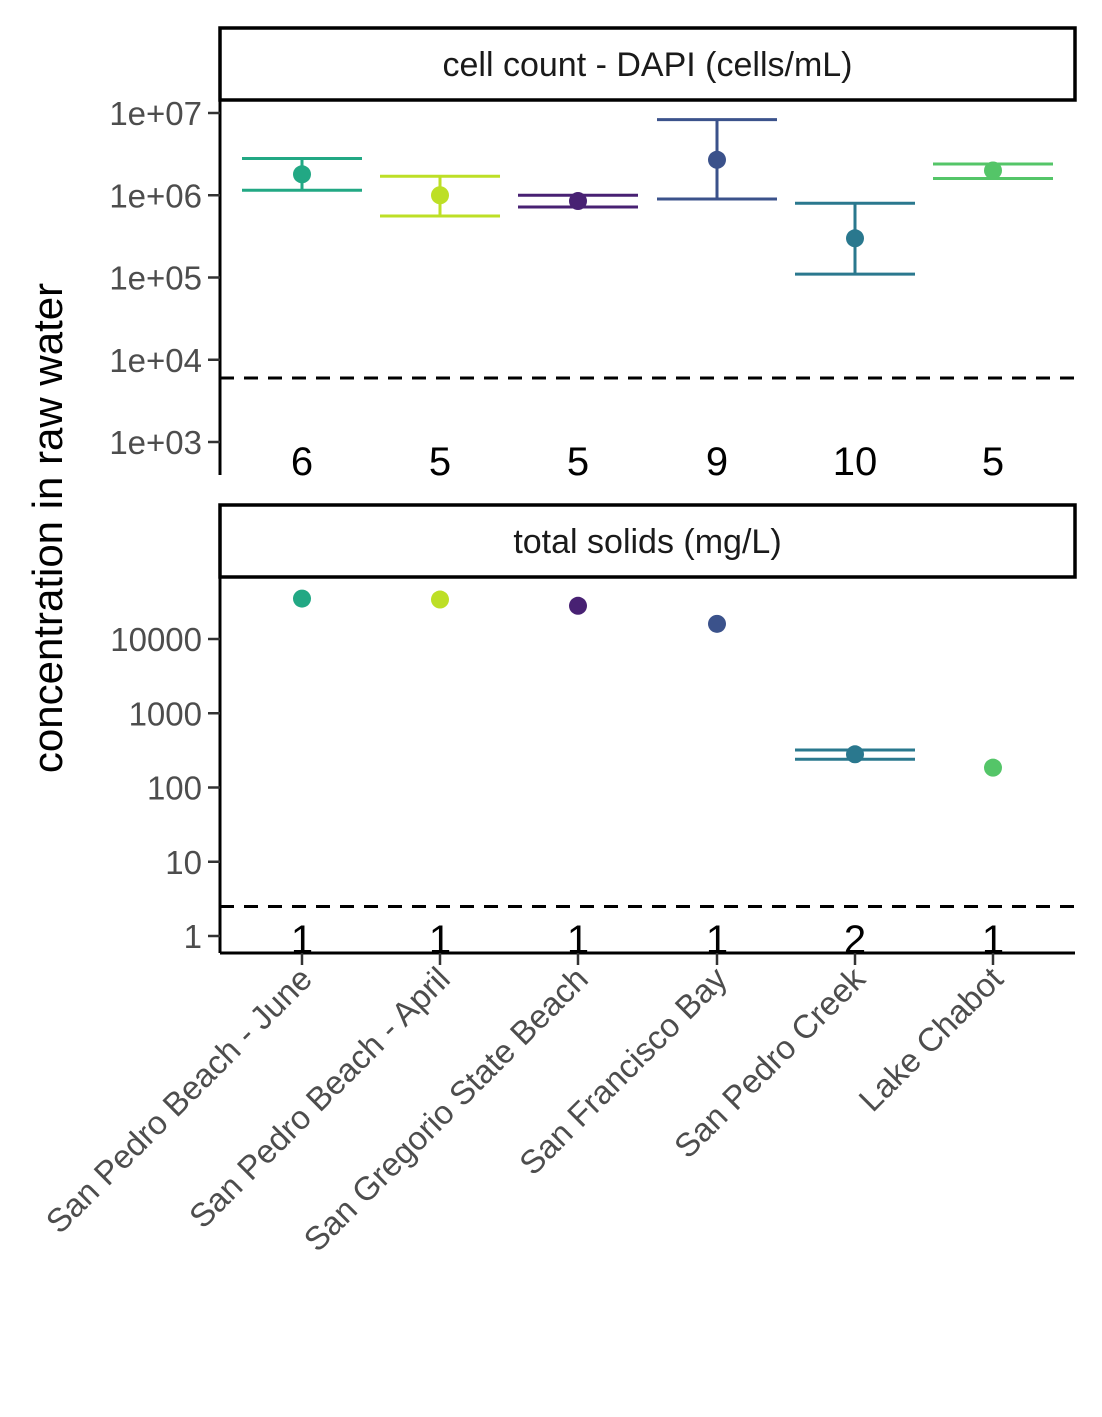 This screenshot has height=1417, width=1102. What do you see at coordinates (319, 1097) in the screenshot?
I see `x-category-label: San Pedro Beach - April` at bounding box center [319, 1097].